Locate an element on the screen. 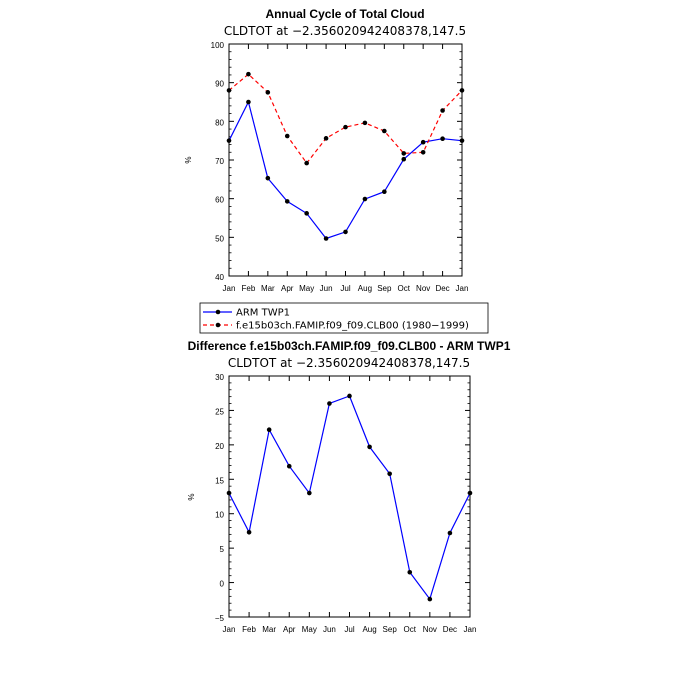 The height and width of the screenshot is (675, 675). y-tick-label: 0 is located at coordinates (222, 584).